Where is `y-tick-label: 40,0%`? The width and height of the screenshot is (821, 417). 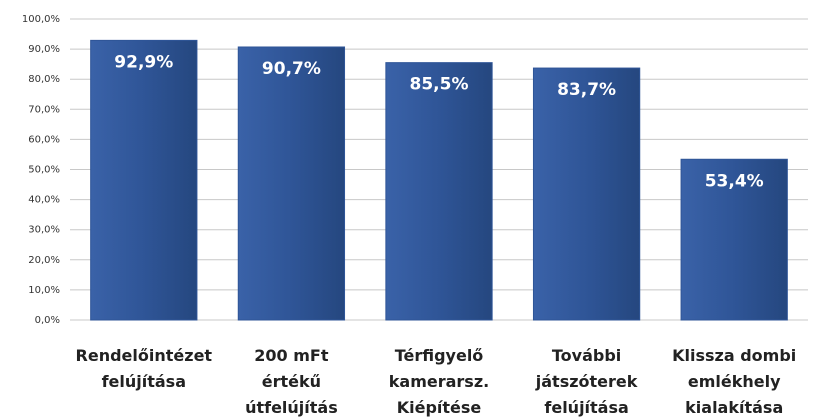 y-tick-label: 40,0% is located at coordinates (44, 200).